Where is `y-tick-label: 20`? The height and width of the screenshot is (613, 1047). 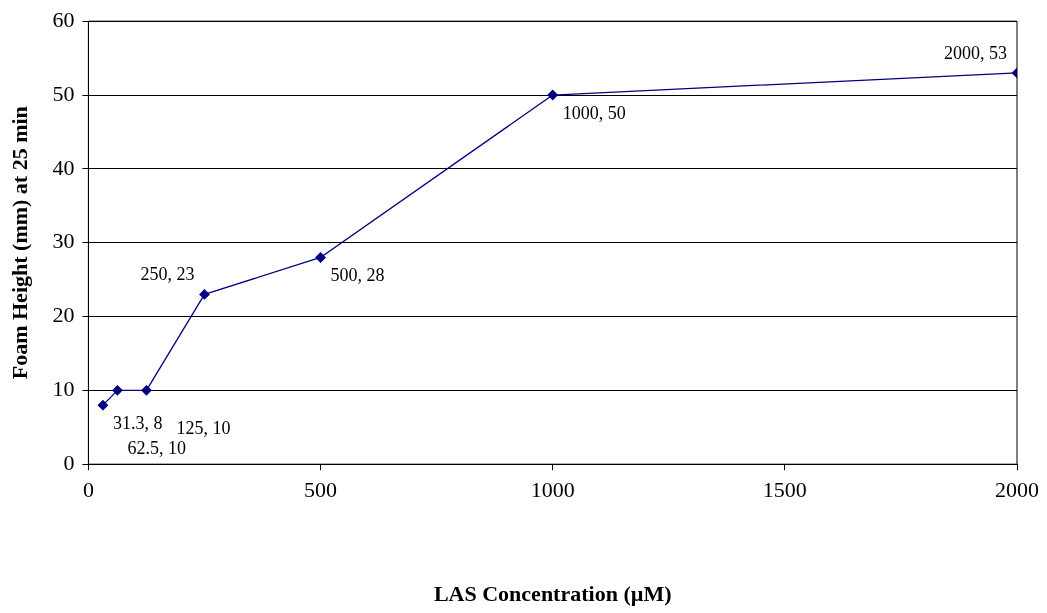
y-tick-label: 20 is located at coordinates (63, 315).